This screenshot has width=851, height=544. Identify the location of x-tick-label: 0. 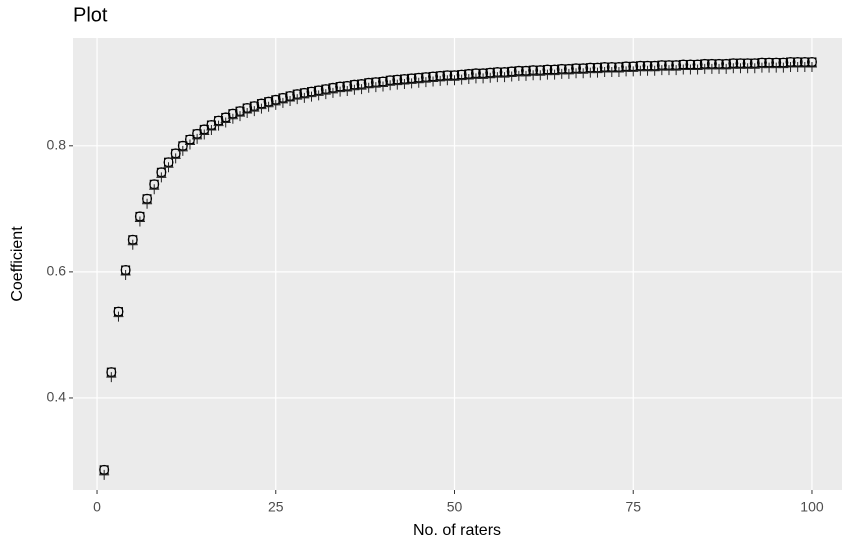
(97, 507).